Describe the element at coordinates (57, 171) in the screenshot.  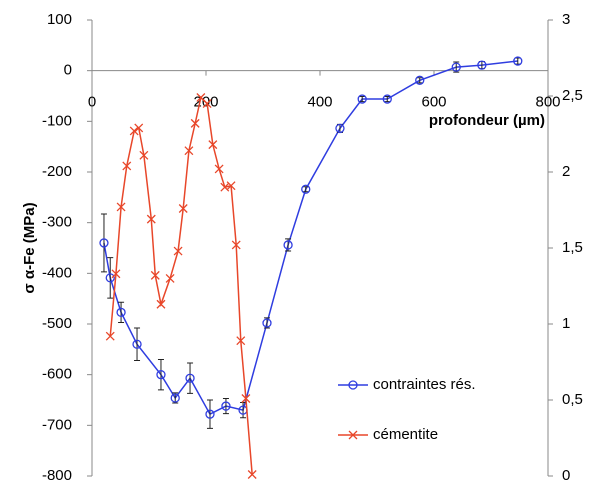
I see `y-tick-label: -200` at that location.